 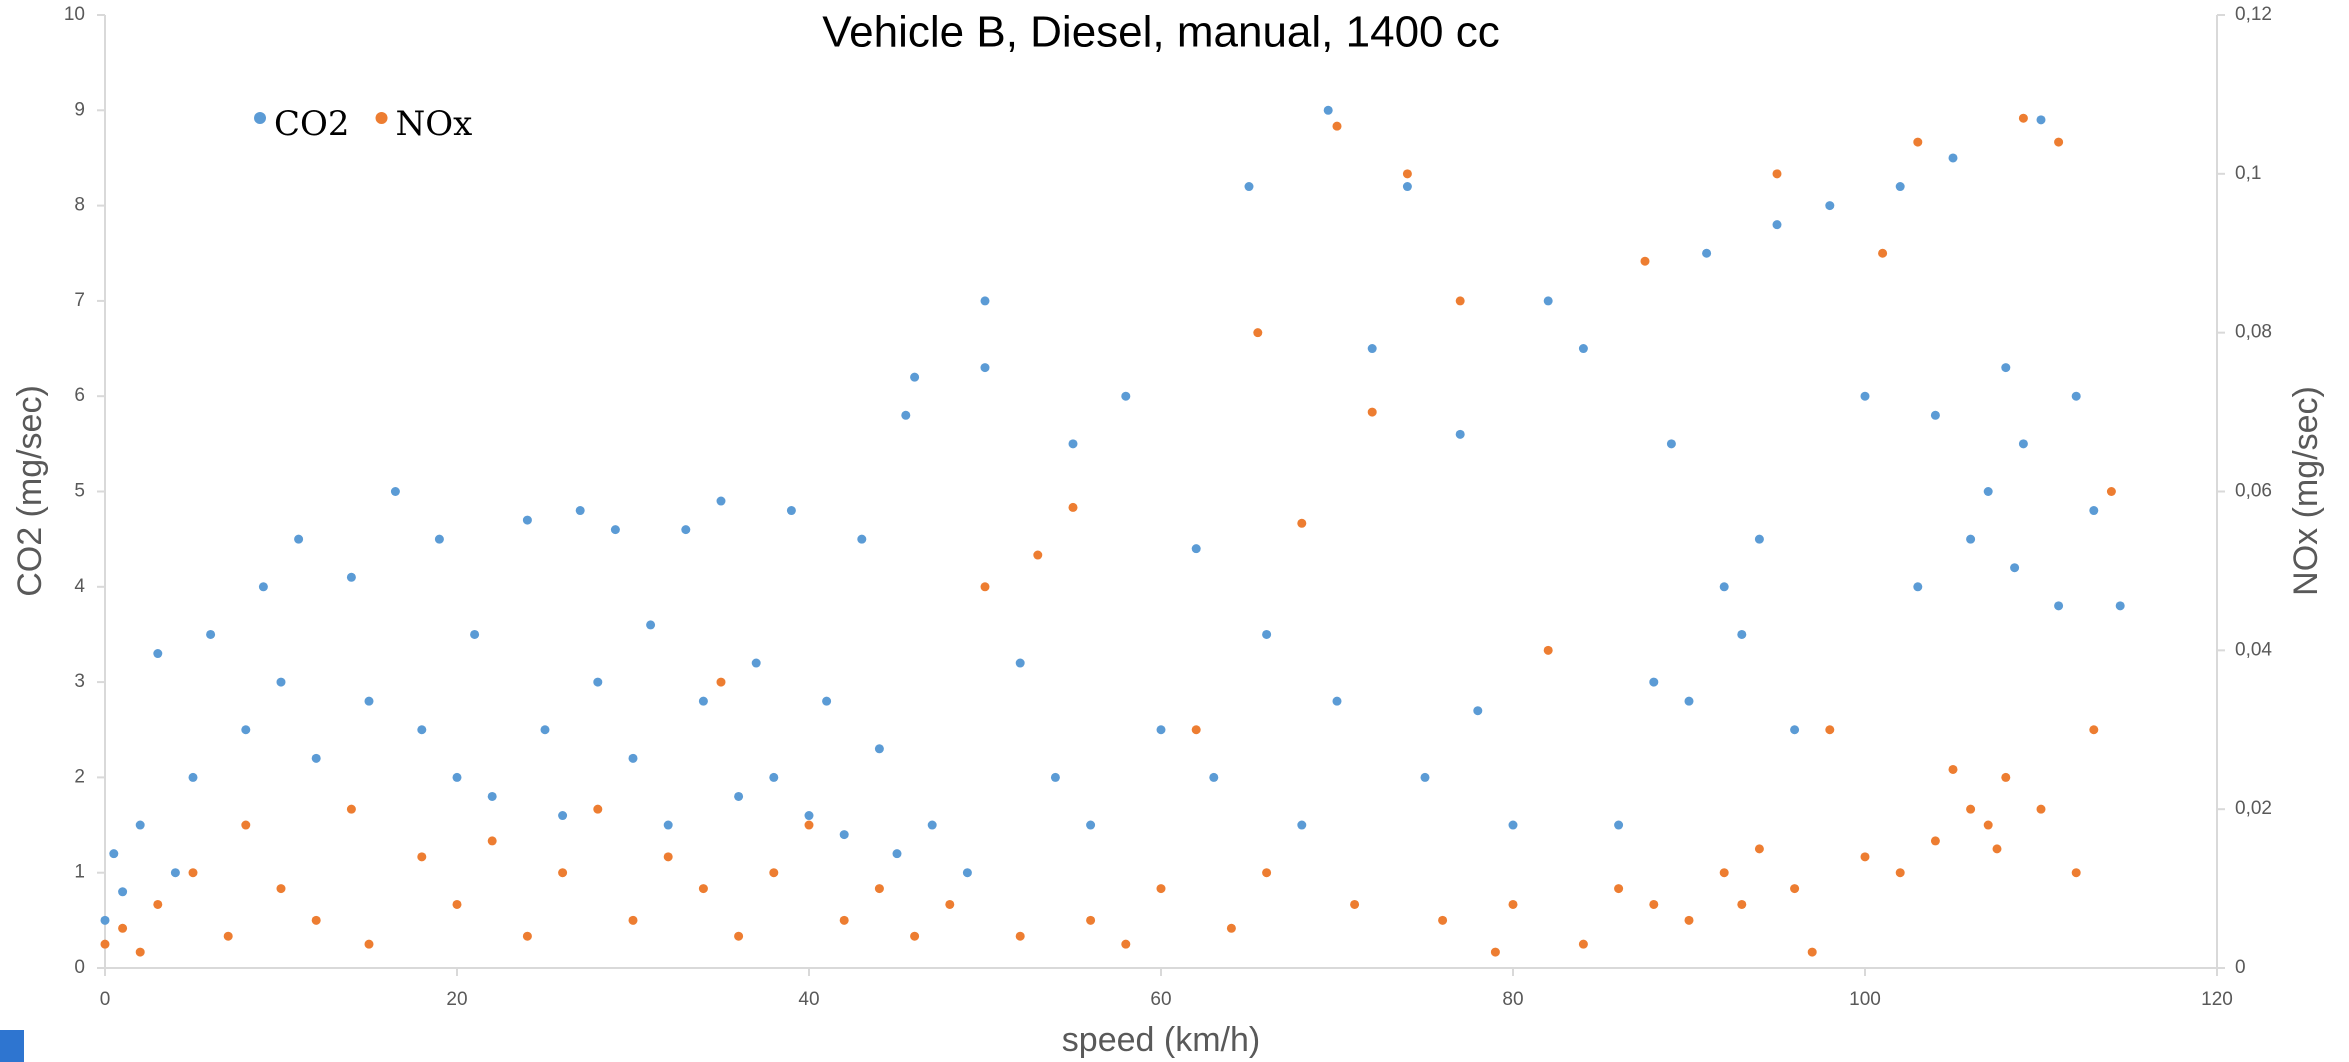 What do you see at coordinates (2248, 173) in the screenshot?
I see `y2-tick-label: 0,1` at bounding box center [2248, 173].